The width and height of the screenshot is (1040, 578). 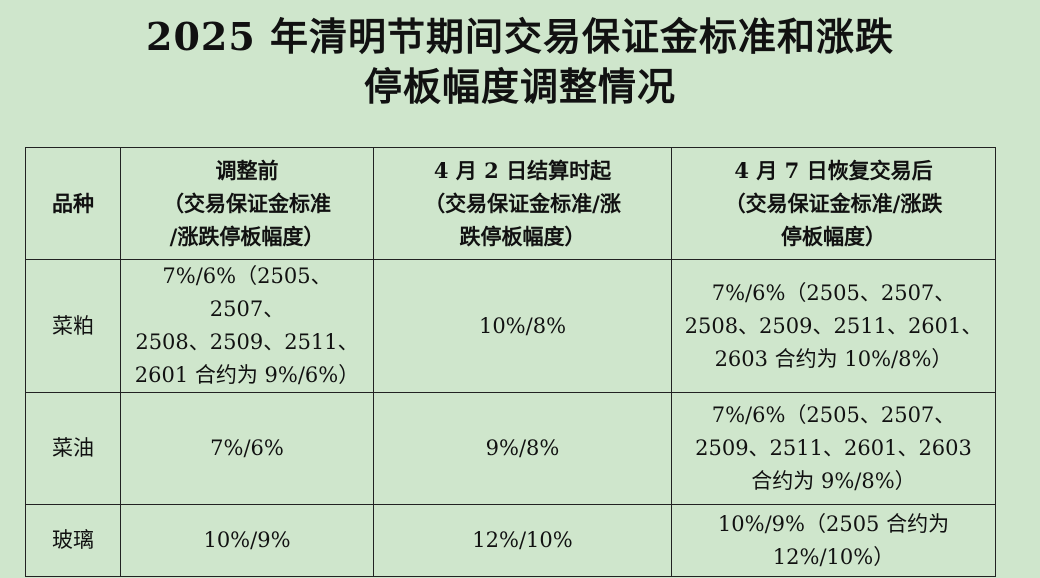 I want to click on before-value: 10%/9%, so click(x=247, y=540).